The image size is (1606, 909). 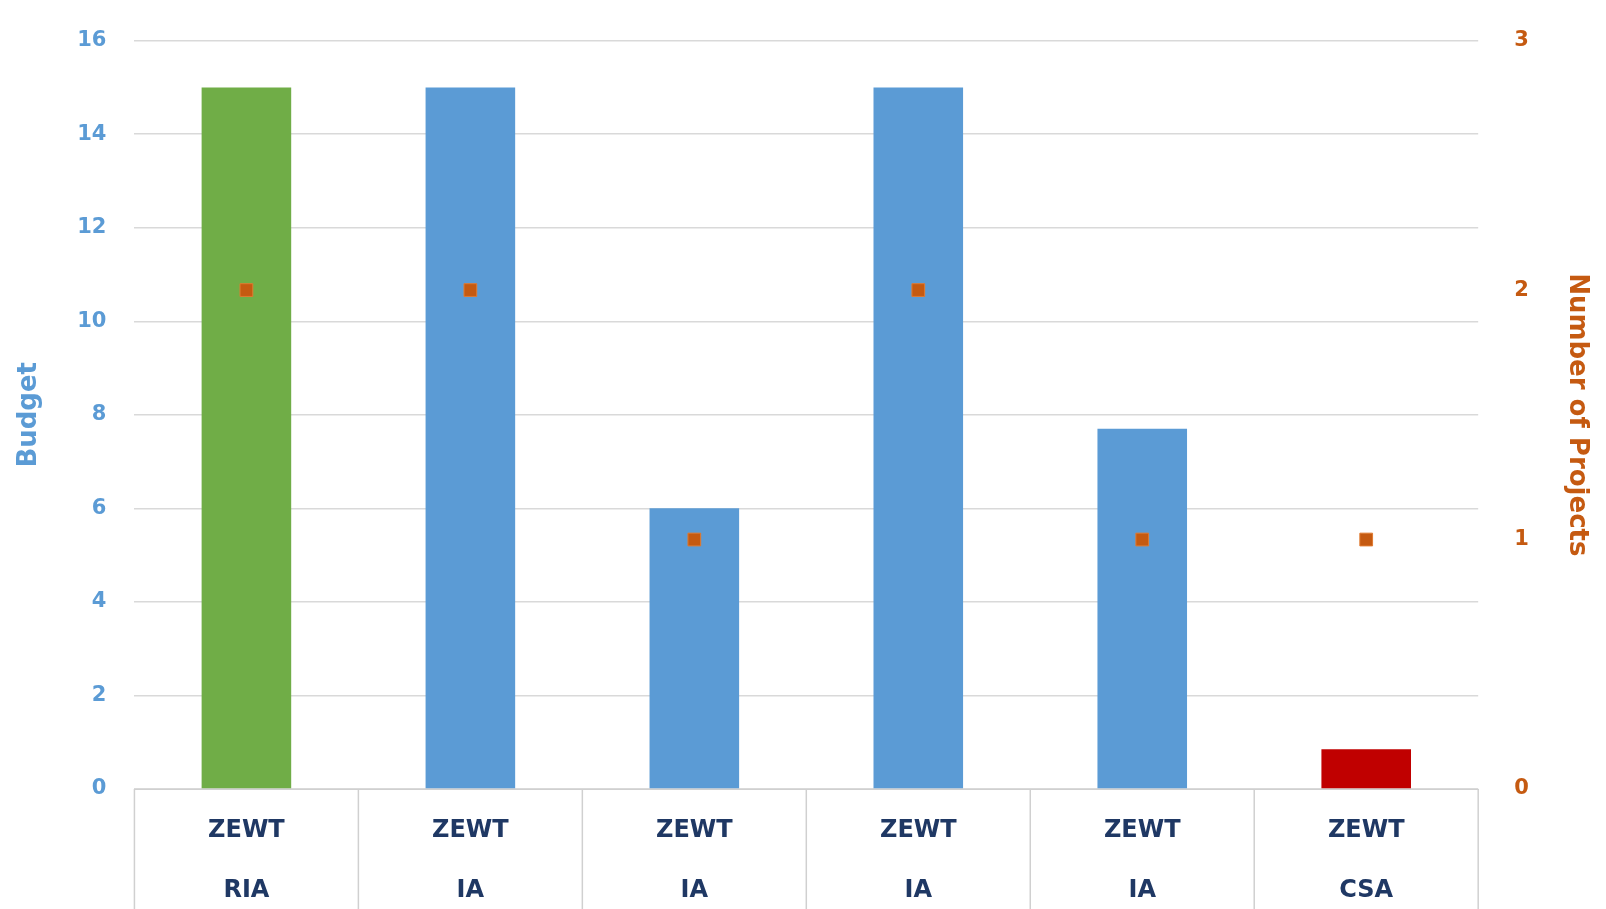 What do you see at coordinates (92, 132) in the screenshot?
I see `y-tick-label: 14` at bounding box center [92, 132].